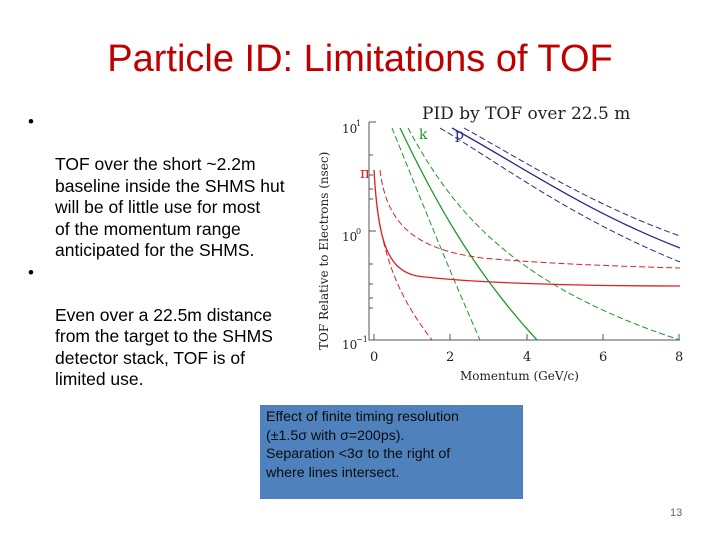 Image resolution: width=720 pixels, height=540 pixels. Describe the element at coordinates (365, 173) in the screenshot. I see `pion-label: π` at that location.